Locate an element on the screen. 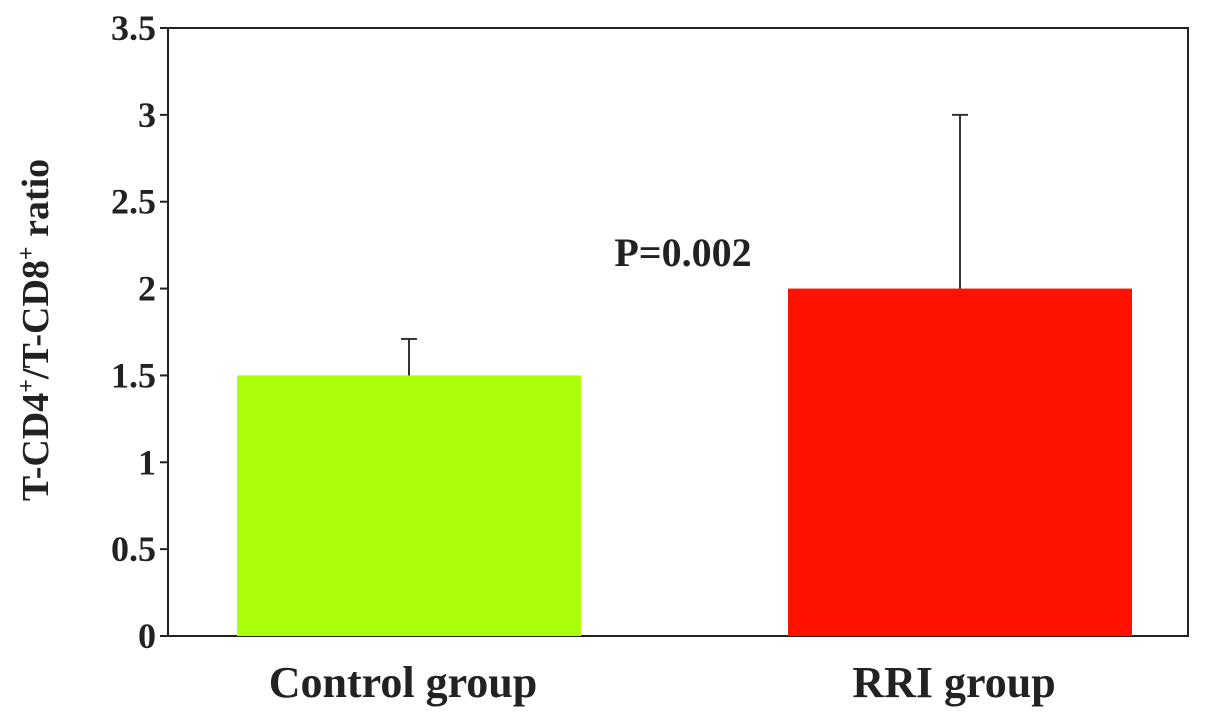  y-tick-label: 3 is located at coordinates (147, 115).